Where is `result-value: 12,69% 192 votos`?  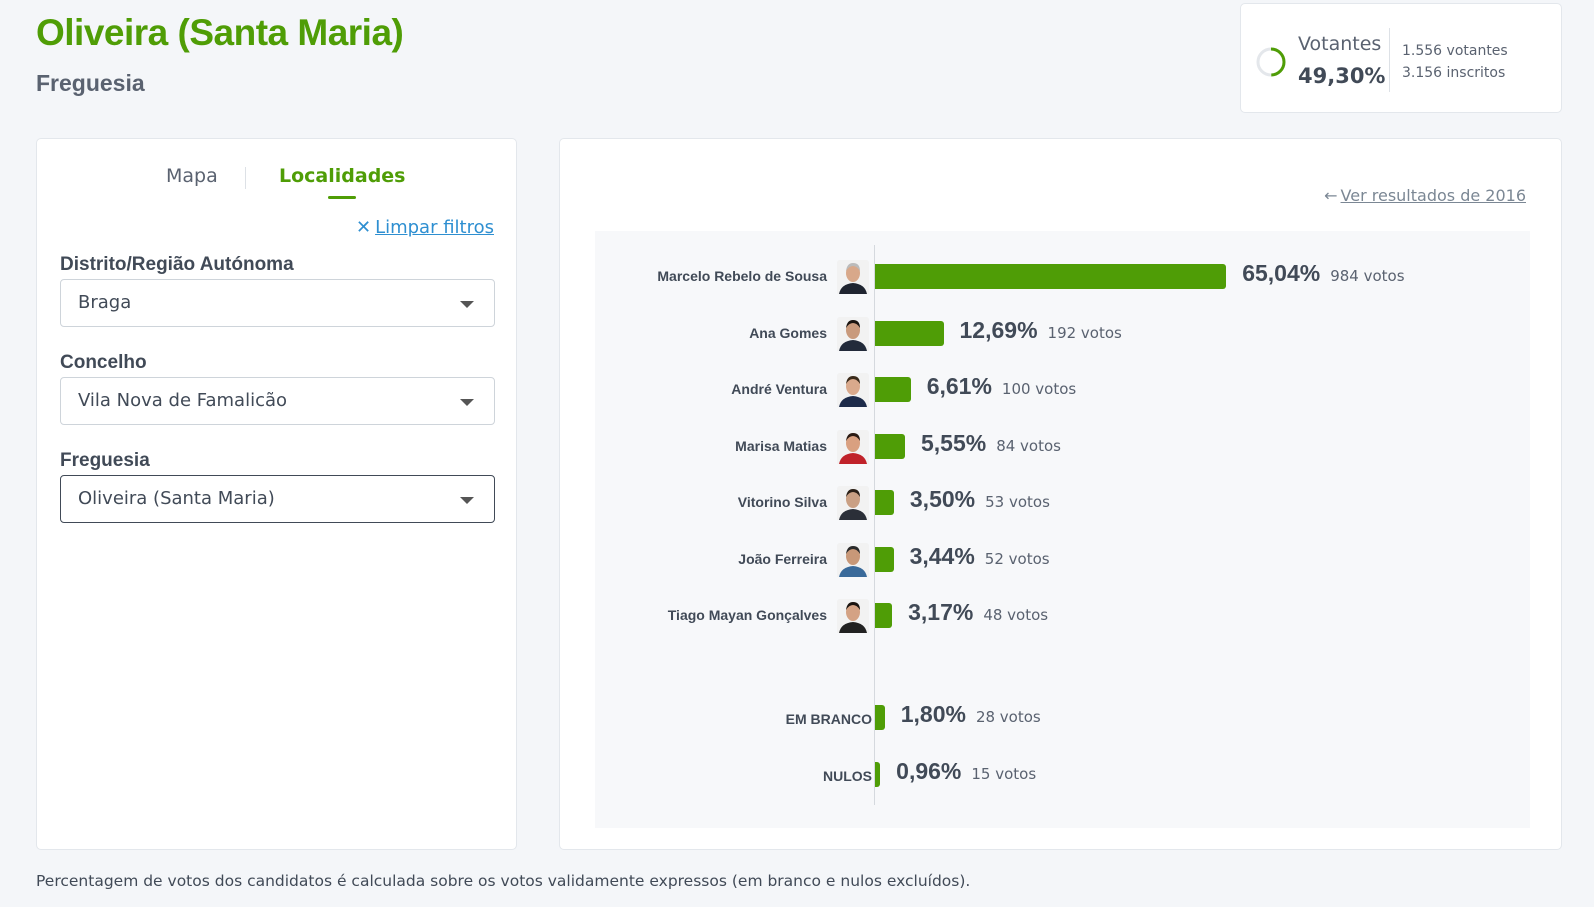 result-value: 12,69% 192 votos is located at coordinates (1041, 330).